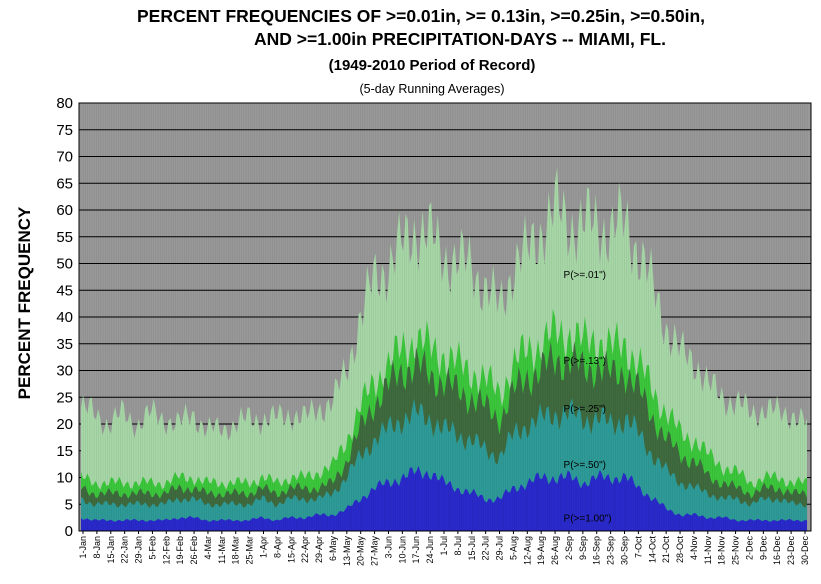 The width and height of the screenshot is (821, 584). I want to click on x-tick-label: 8-Apr, so click(277, 547).